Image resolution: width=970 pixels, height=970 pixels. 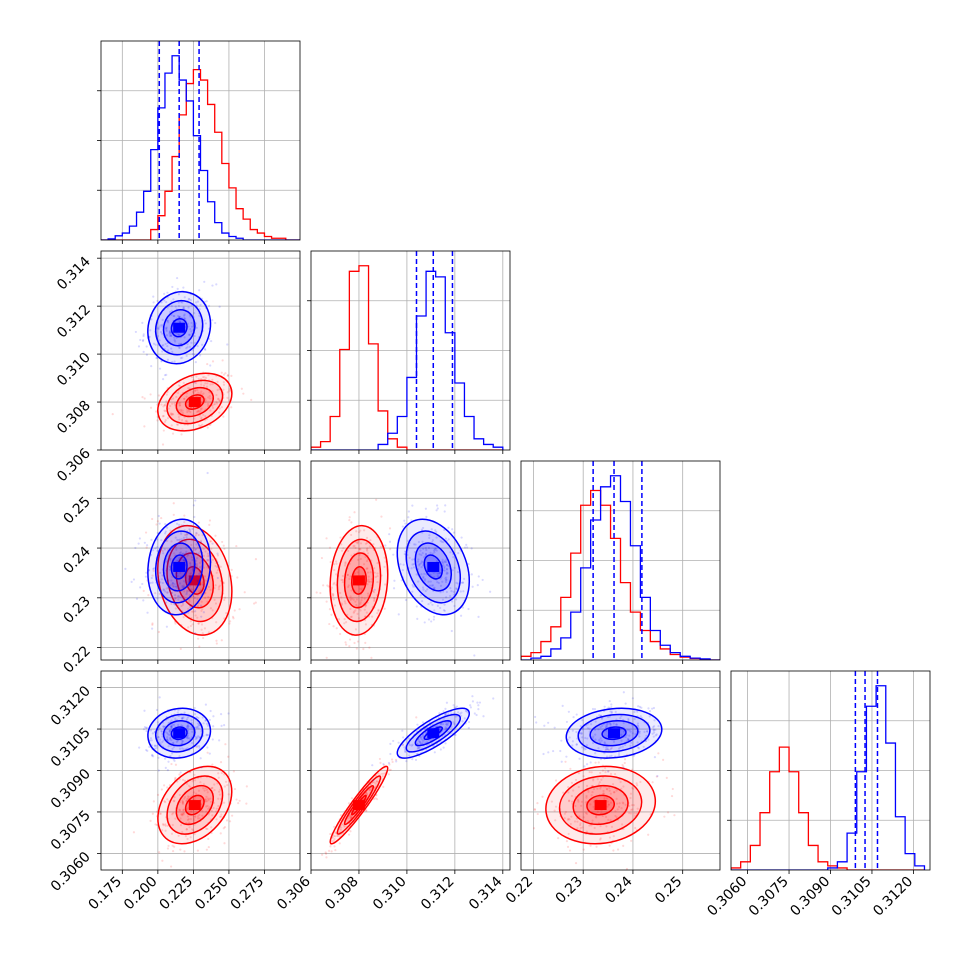 I want to click on x-tick-label: 0.22, so click(x=519, y=890).